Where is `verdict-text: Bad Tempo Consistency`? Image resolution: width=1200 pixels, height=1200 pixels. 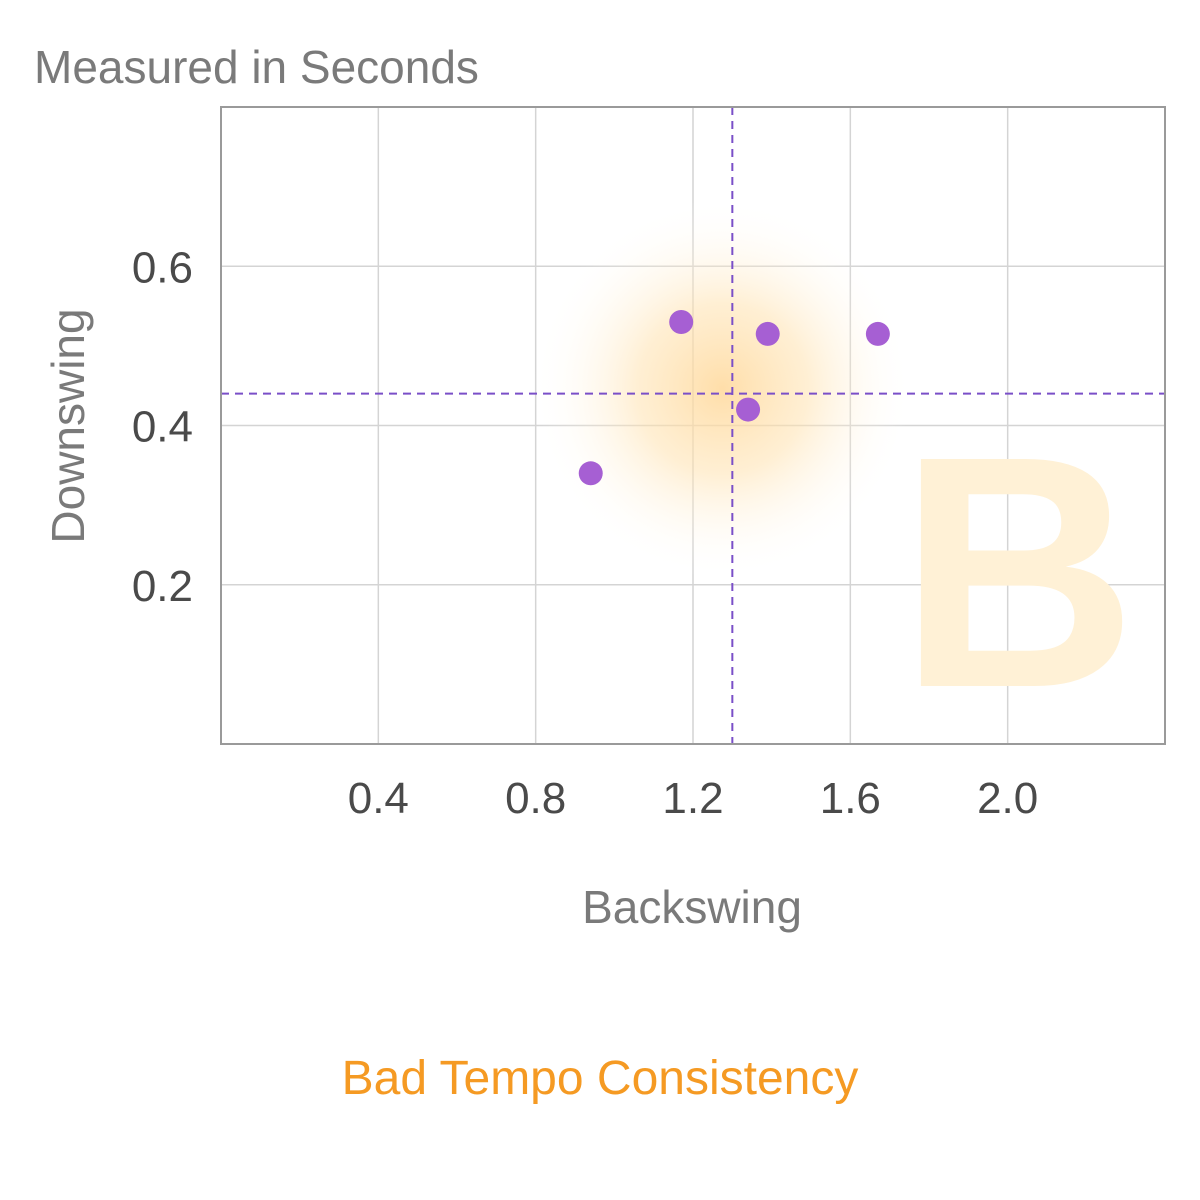 verdict-text: Bad Tempo Consistency is located at coordinates (600, 1078).